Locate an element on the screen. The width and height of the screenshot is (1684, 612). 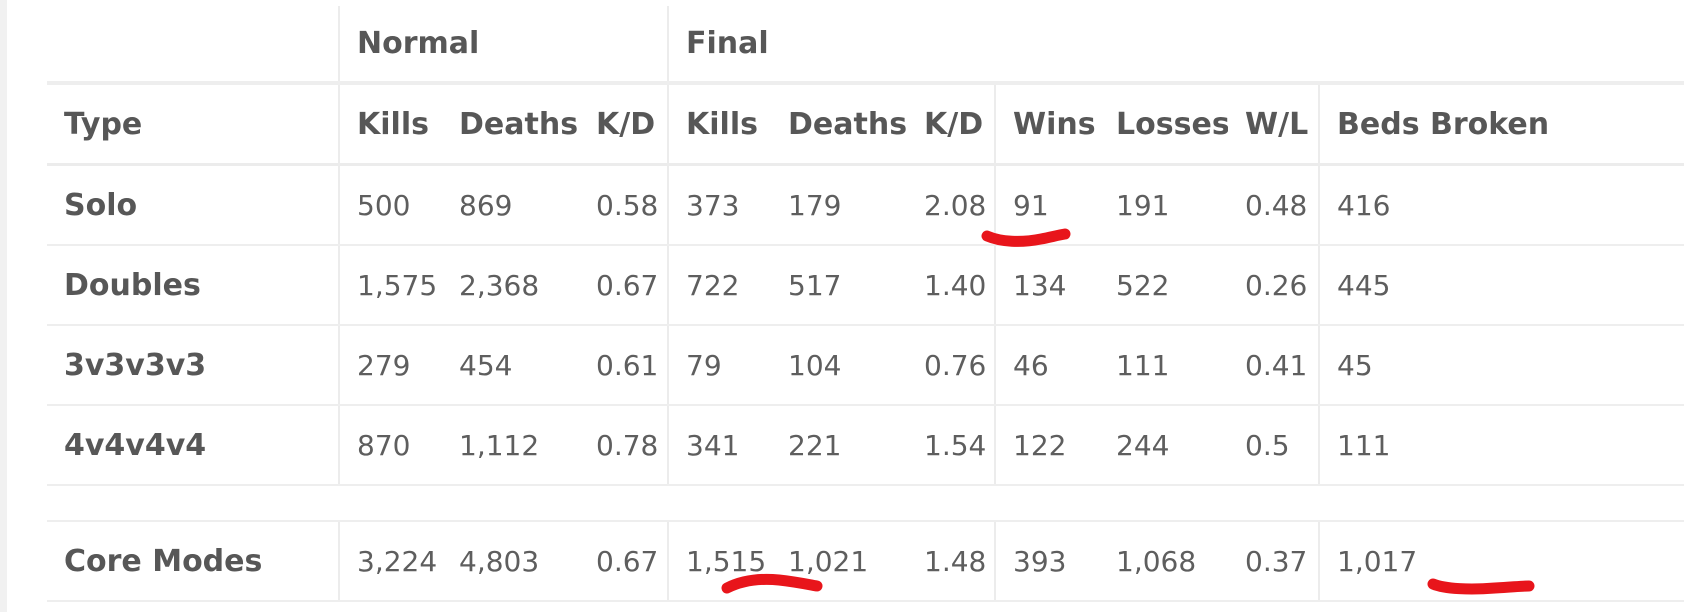
cell-beds-broken: 1,017 is located at coordinates (1501, 561).